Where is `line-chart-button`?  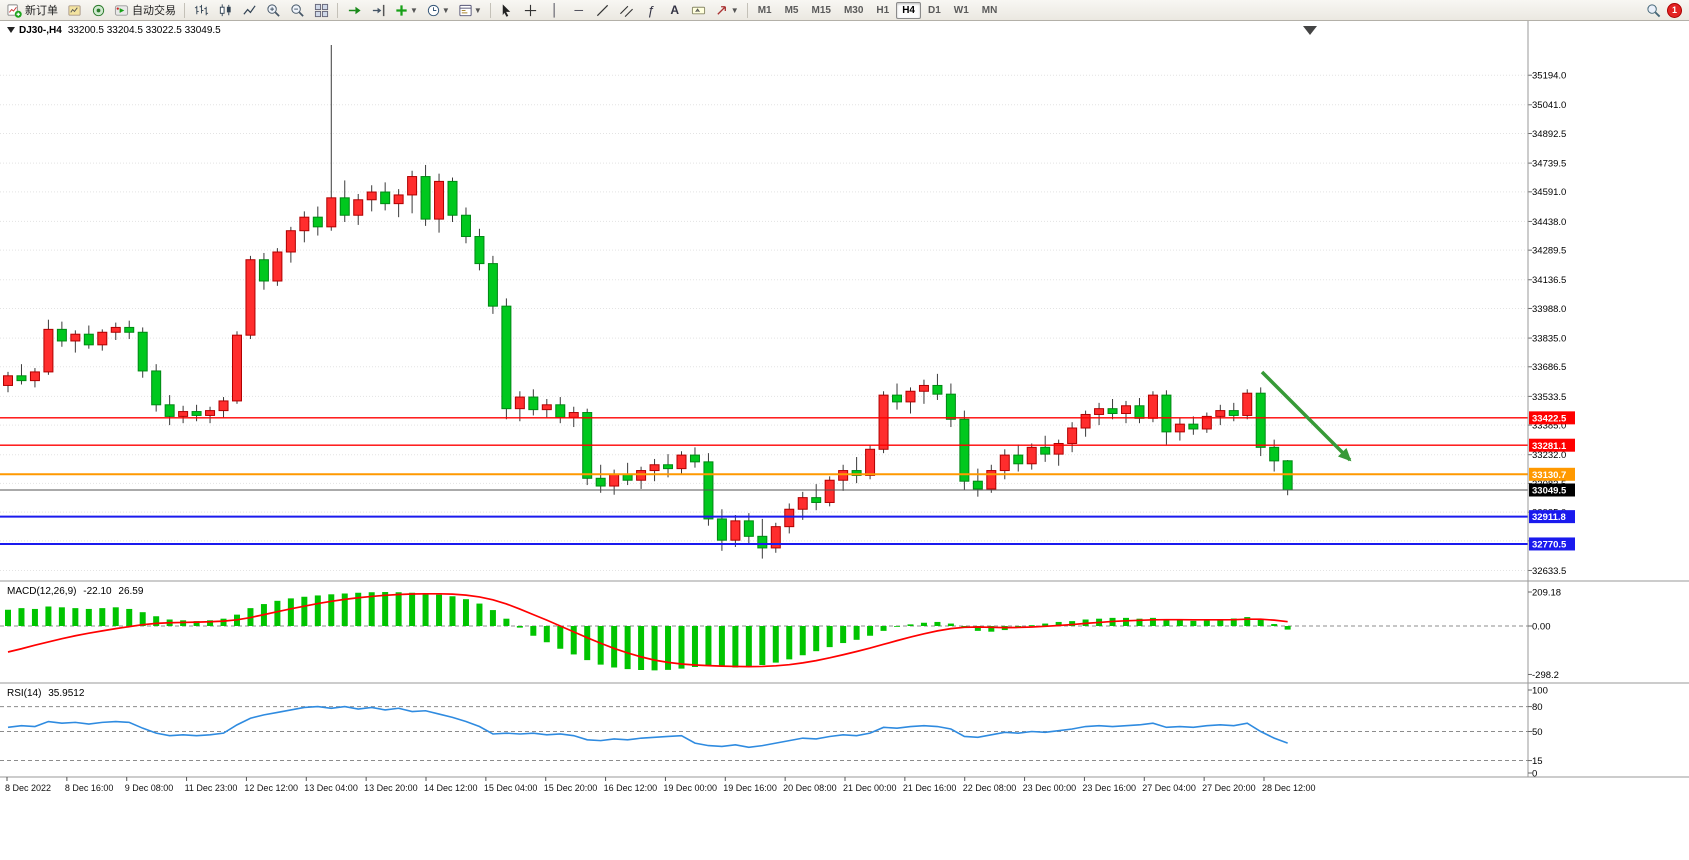 line-chart-button is located at coordinates (249, 10).